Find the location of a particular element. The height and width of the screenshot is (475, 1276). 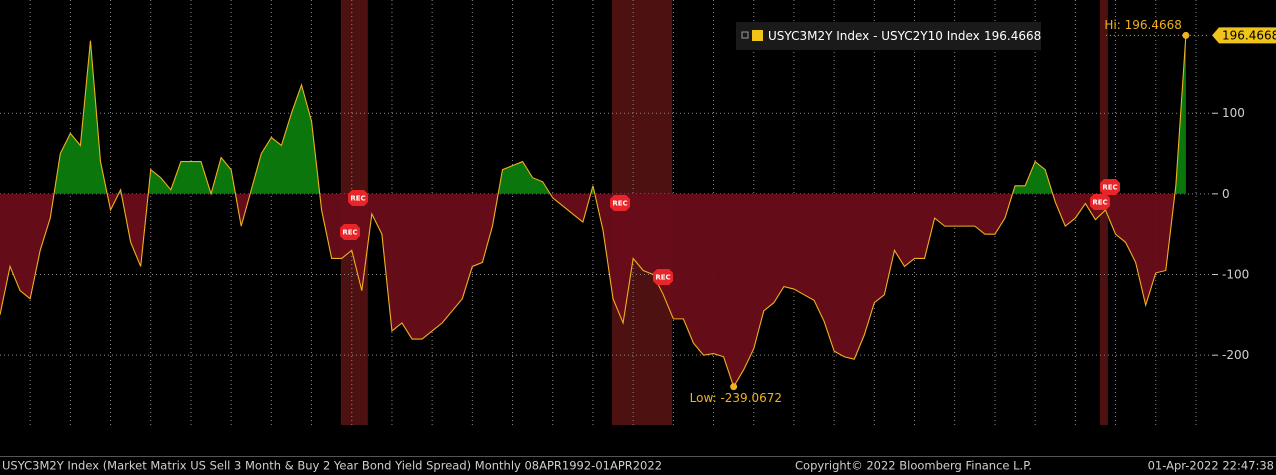

annotation-label: Hi: 196.4668 is located at coordinates (1142, 25).